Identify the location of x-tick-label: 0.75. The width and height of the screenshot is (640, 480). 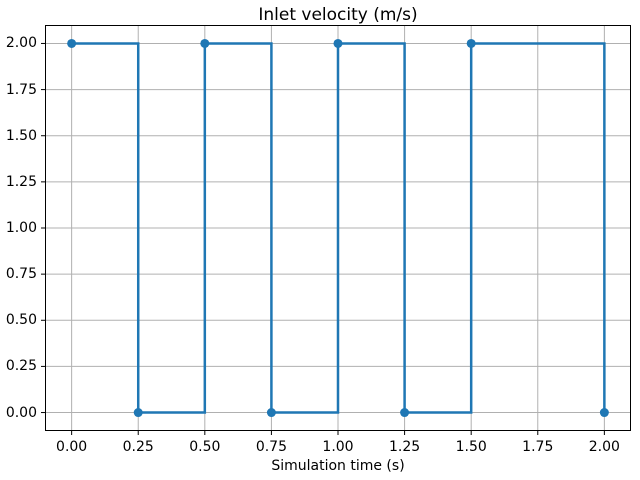
(271, 447).